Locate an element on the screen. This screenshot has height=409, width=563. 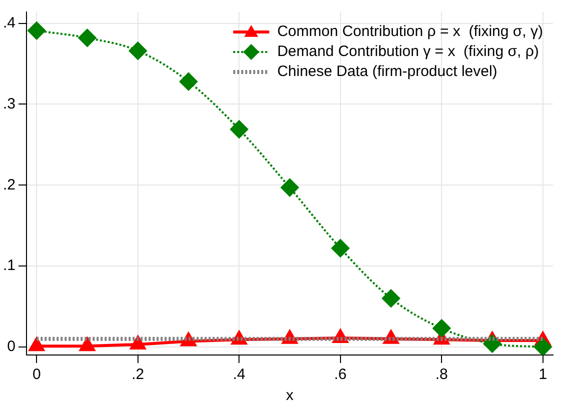
x-tick-label: .6 is located at coordinates (340, 375).